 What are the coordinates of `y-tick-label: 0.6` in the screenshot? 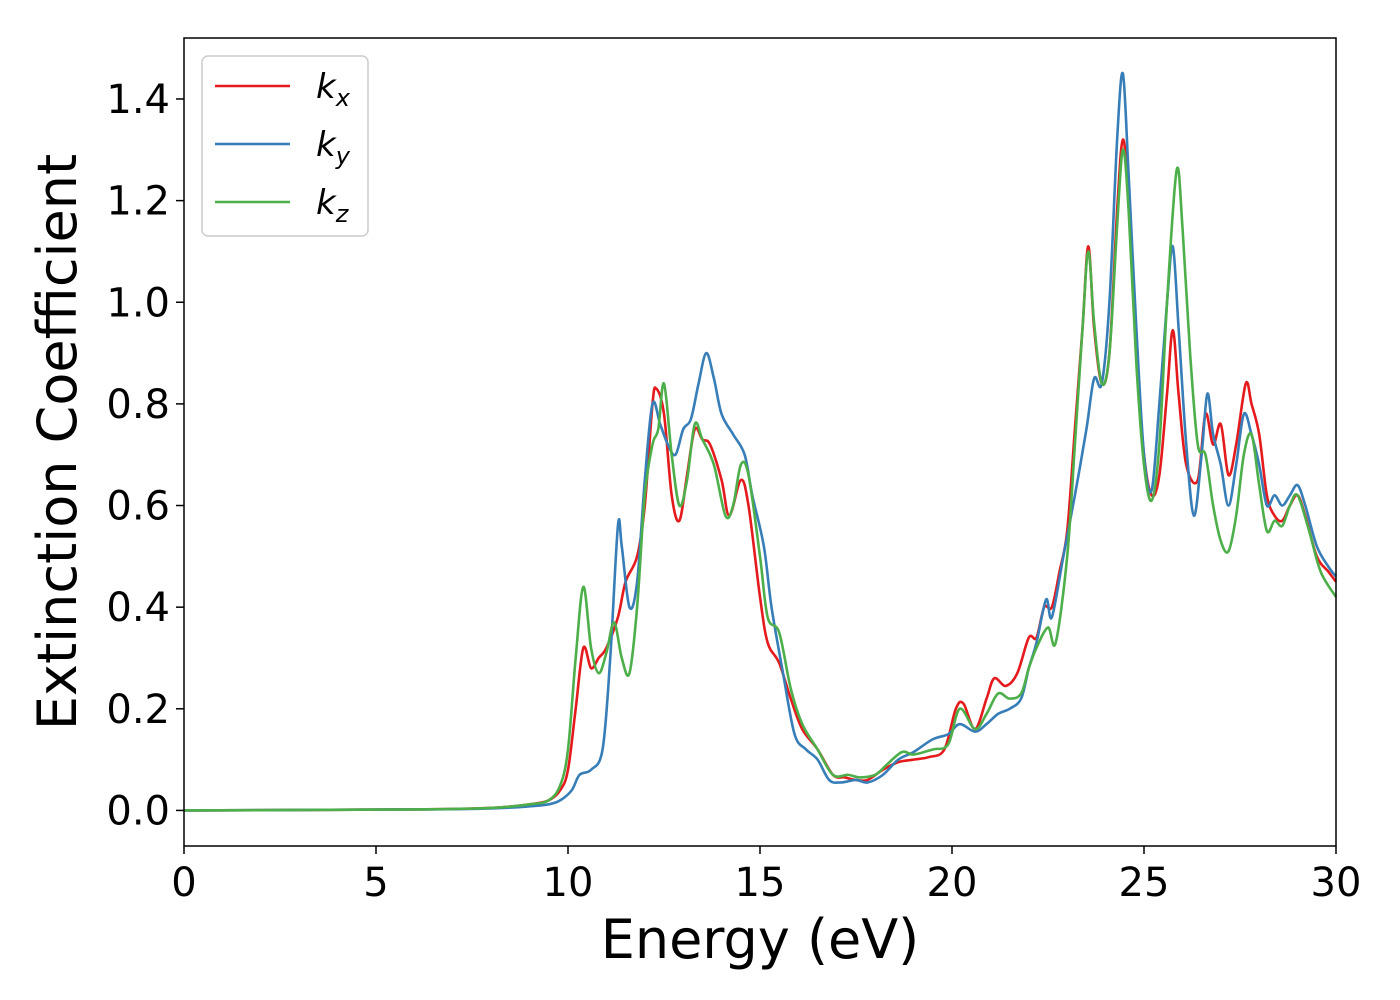 It's located at (138, 507).